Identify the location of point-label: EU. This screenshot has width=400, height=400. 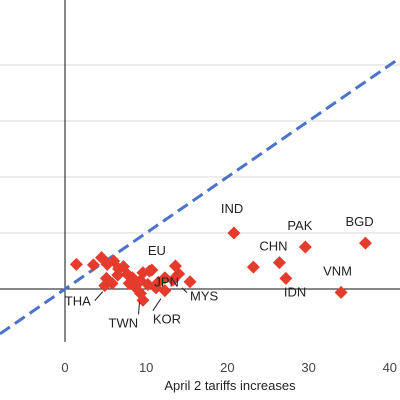
(157, 250).